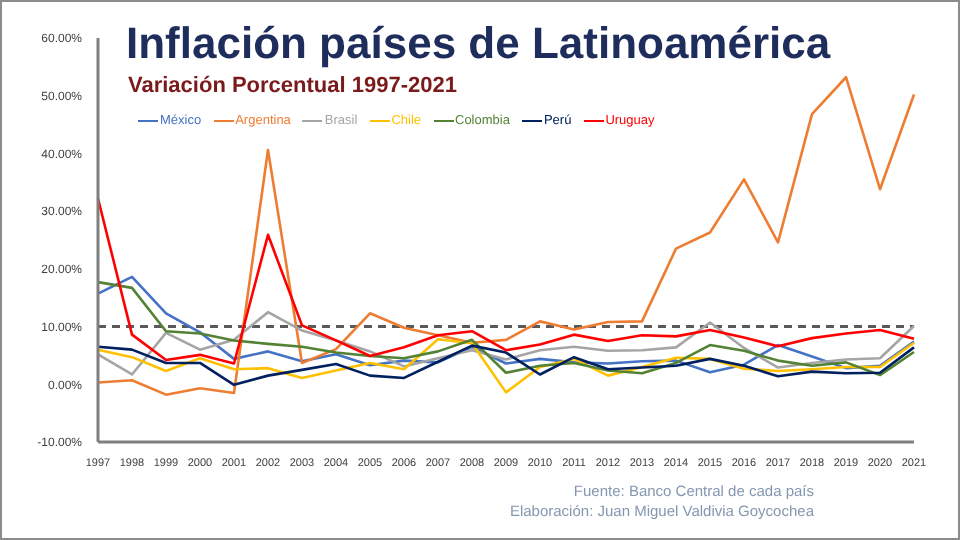  I want to click on text: Variación Porcentual 1997-2021, so click(292, 86).